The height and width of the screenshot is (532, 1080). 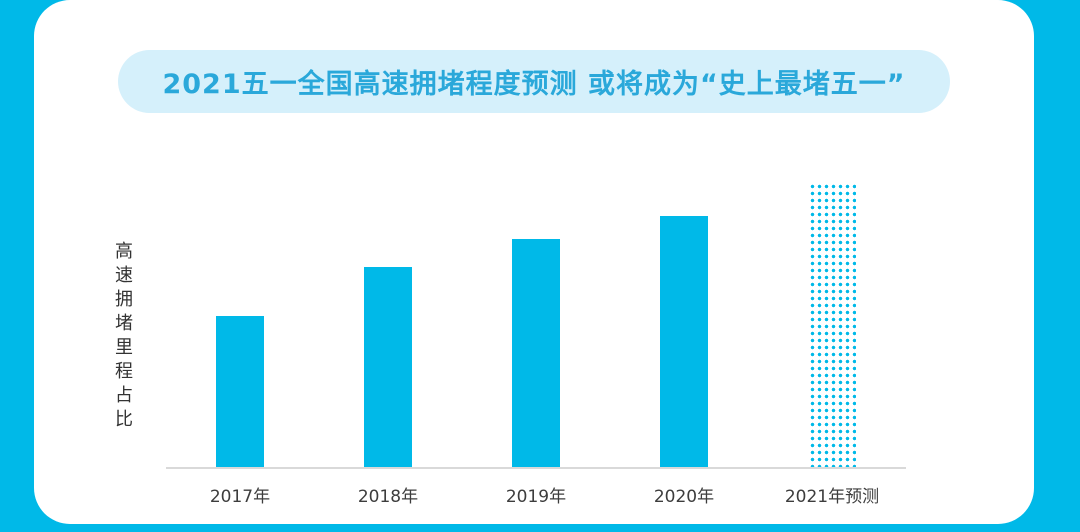 What do you see at coordinates (536, 497) in the screenshot?
I see `x-axis-tick-label: 2019年` at bounding box center [536, 497].